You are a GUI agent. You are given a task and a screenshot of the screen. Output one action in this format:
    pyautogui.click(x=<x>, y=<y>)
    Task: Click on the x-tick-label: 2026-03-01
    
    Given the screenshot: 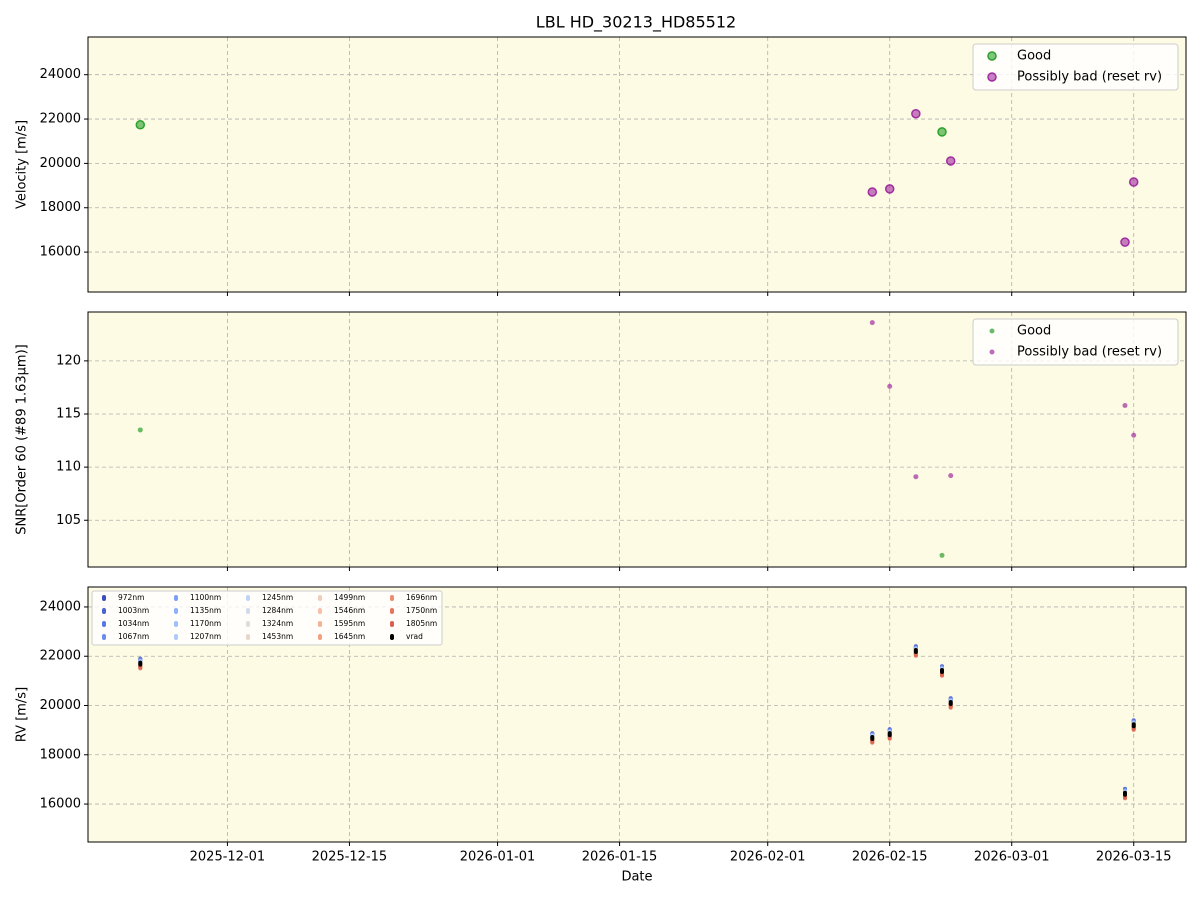 What is the action you would take?
    pyautogui.click(x=1012, y=857)
    